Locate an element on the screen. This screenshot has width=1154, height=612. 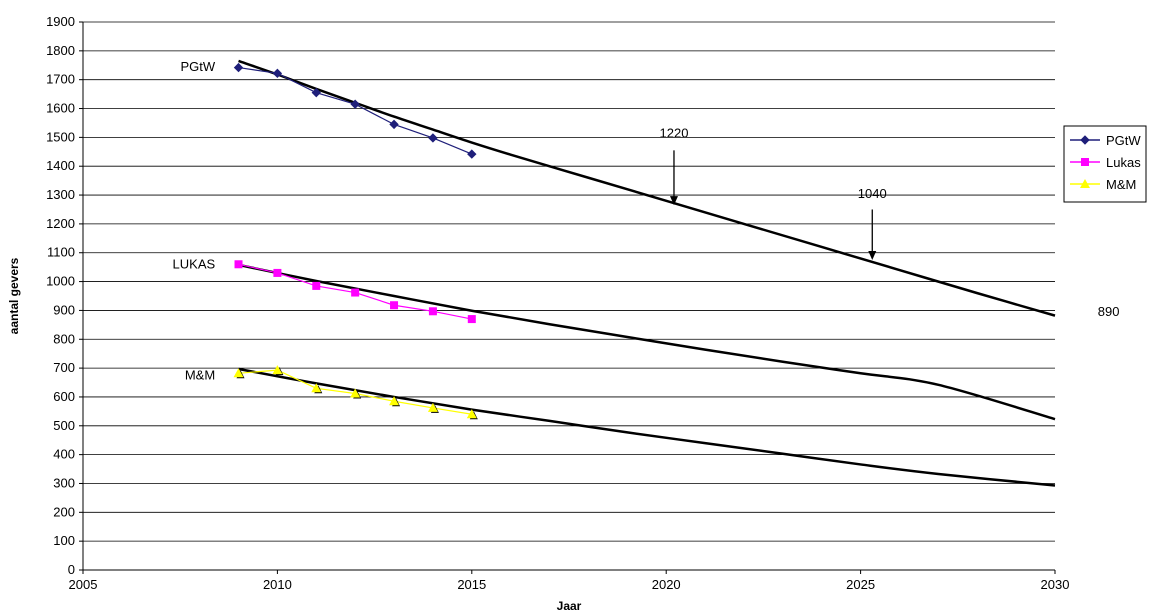
x-axis-title: Jaar is located at coordinates (569, 605).